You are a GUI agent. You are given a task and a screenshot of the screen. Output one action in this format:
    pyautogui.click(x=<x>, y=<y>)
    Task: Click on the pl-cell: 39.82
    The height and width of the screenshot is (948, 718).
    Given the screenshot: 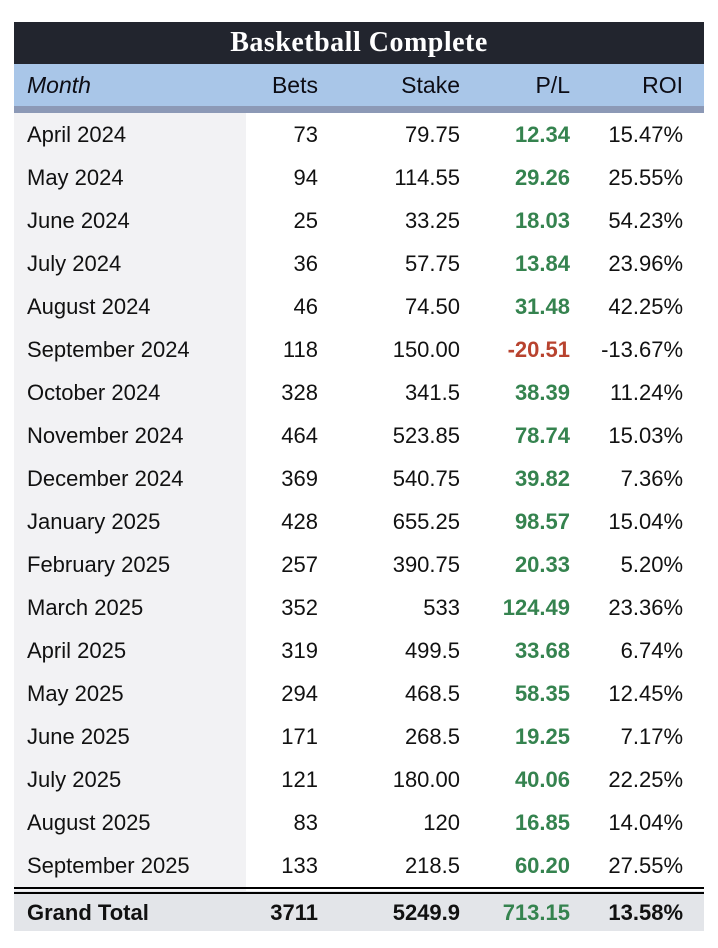 What is the action you would take?
    pyautogui.click(x=515, y=478)
    